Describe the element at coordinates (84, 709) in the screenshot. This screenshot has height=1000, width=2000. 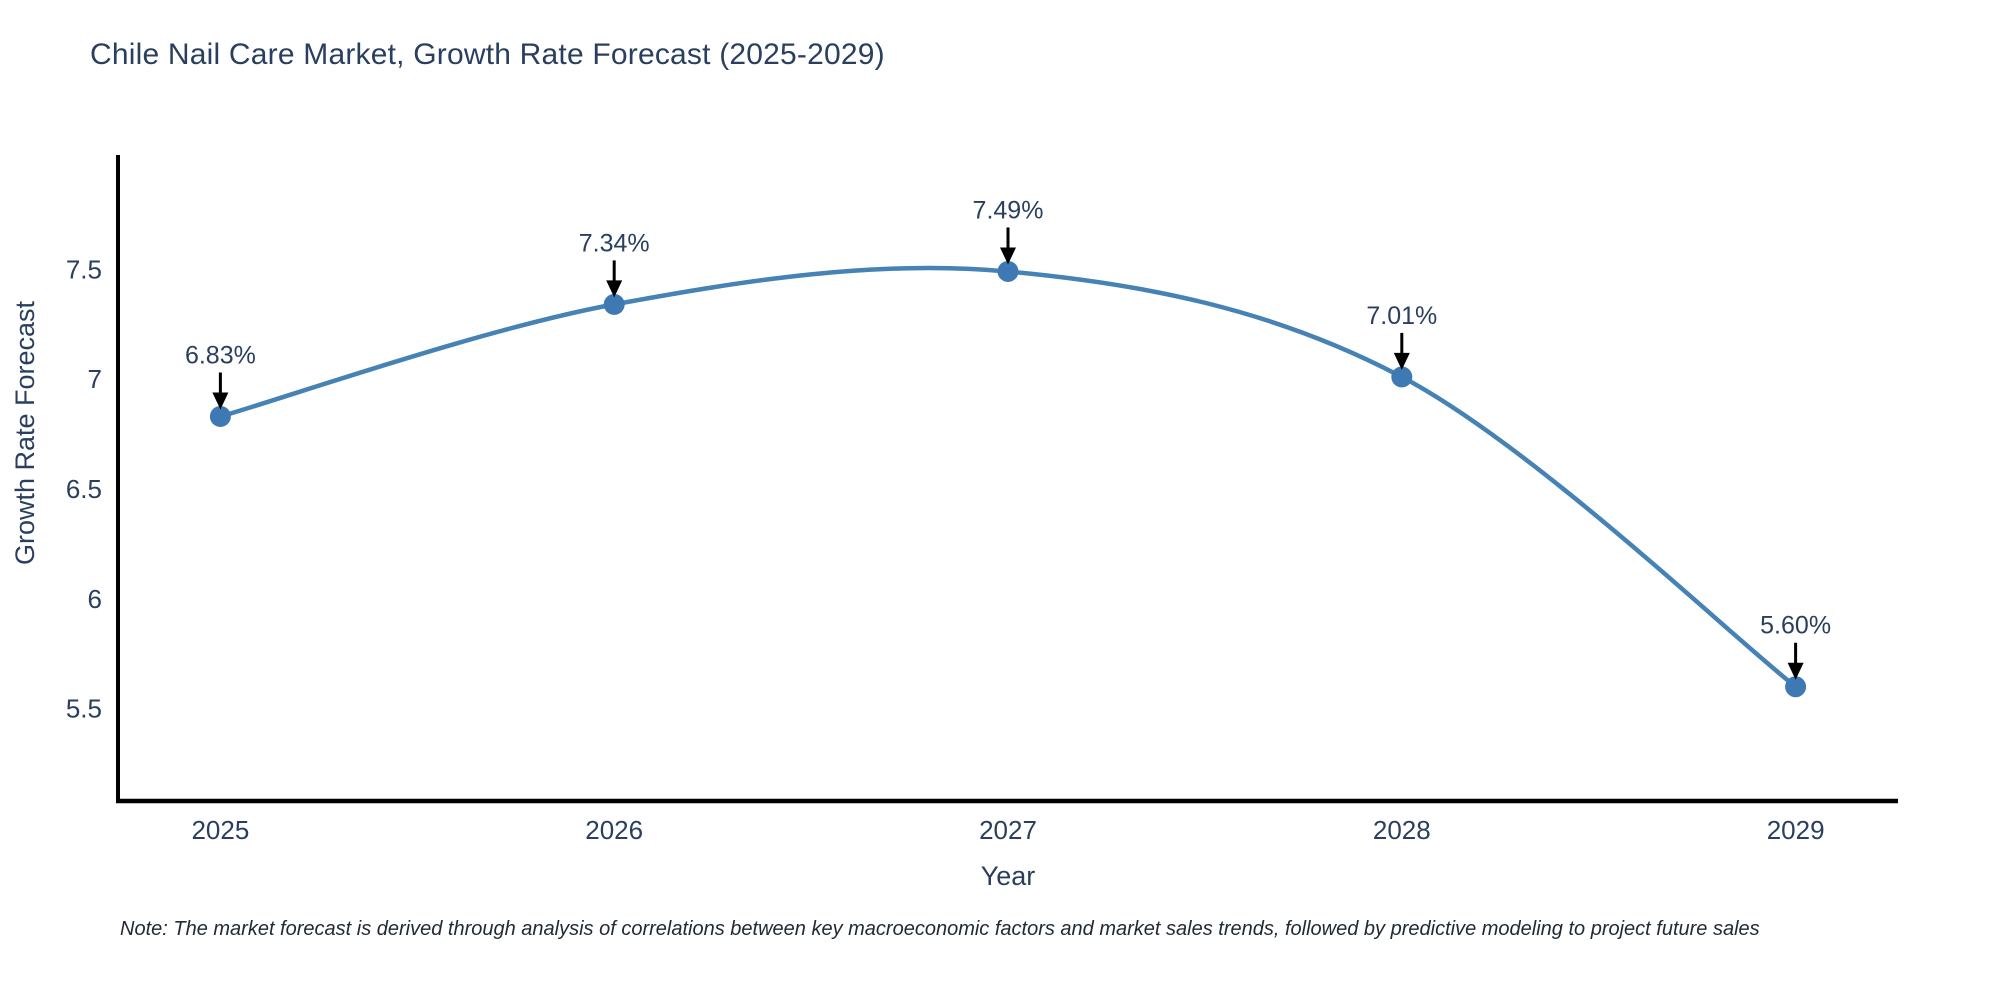
I see `y-tick-label: 5.5` at that location.